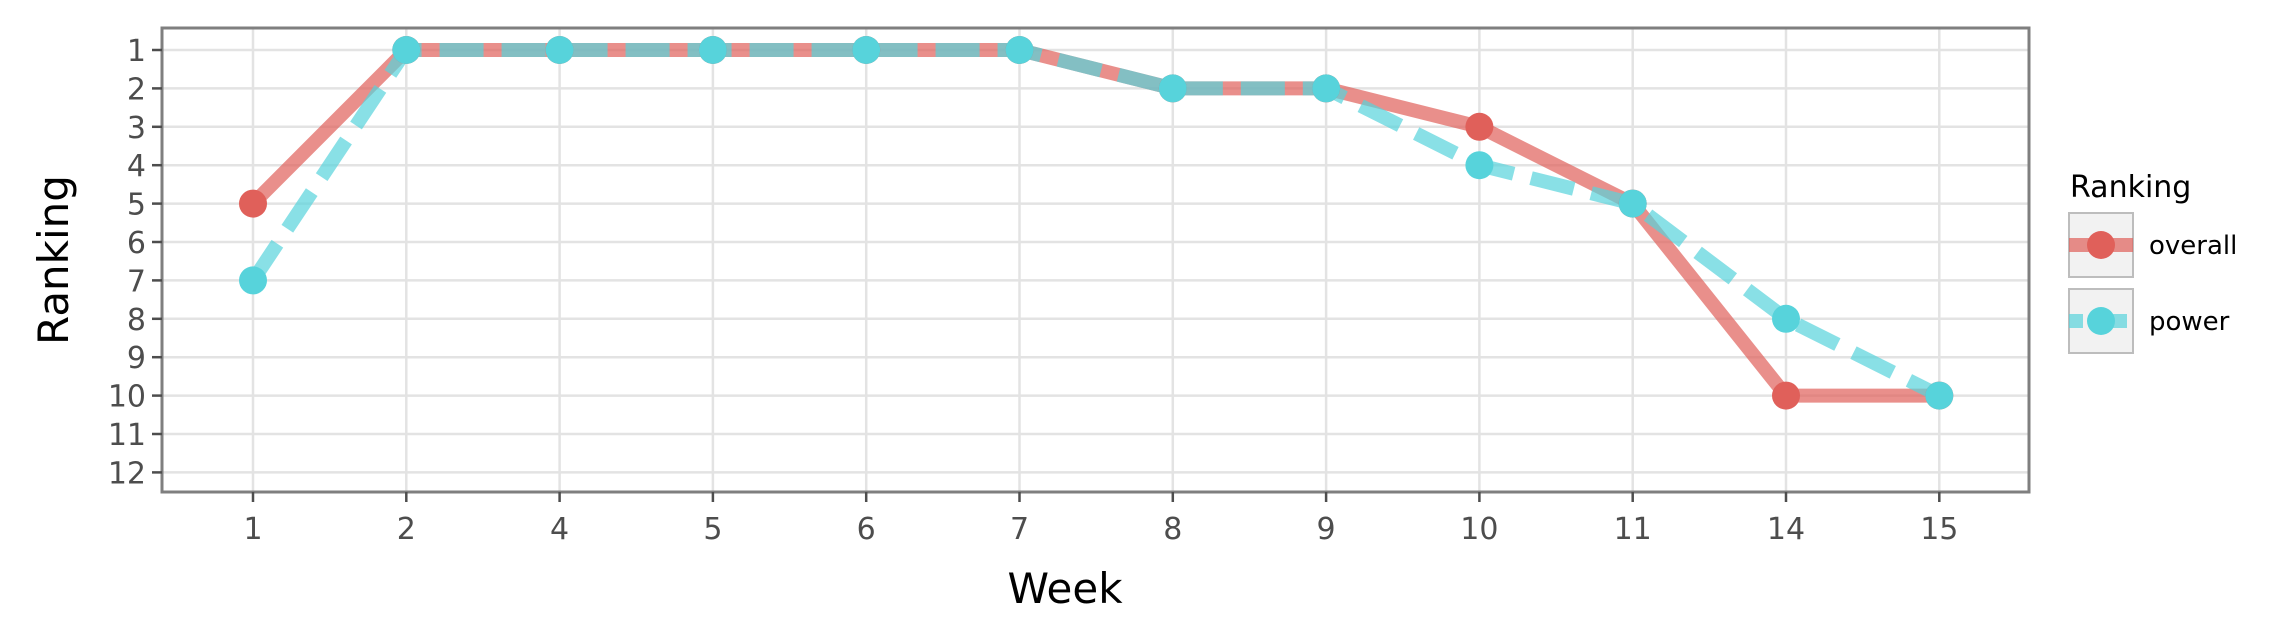 Image resolution: width=2276 pixels, height=641 pixels. Describe the element at coordinates (136, 128) in the screenshot. I see `y-tick-label: 3` at that location.